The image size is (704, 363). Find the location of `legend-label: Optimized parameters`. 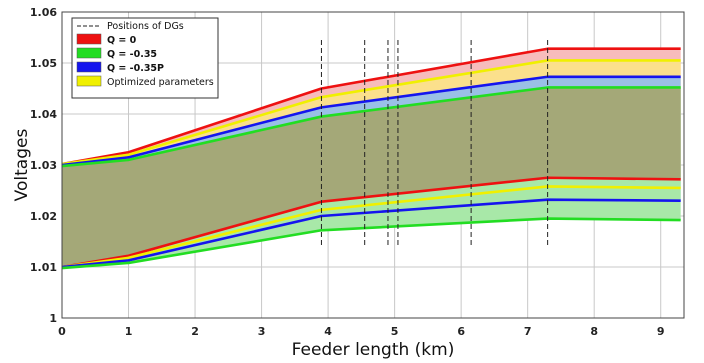

legend-label: Optimized parameters is located at coordinates (160, 82).